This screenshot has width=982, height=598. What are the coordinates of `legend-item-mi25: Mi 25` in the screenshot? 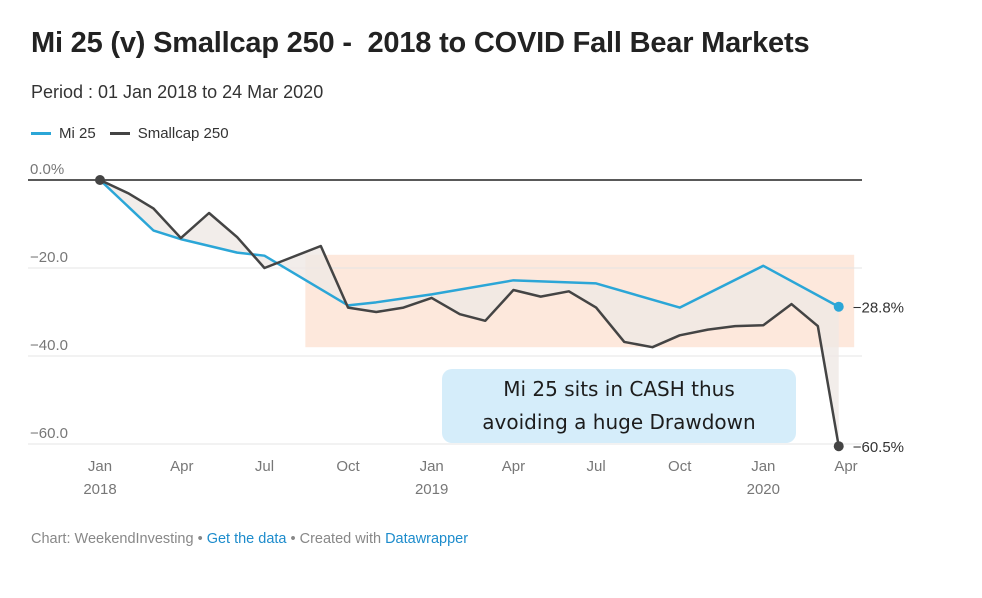 It's located at (63, 133).